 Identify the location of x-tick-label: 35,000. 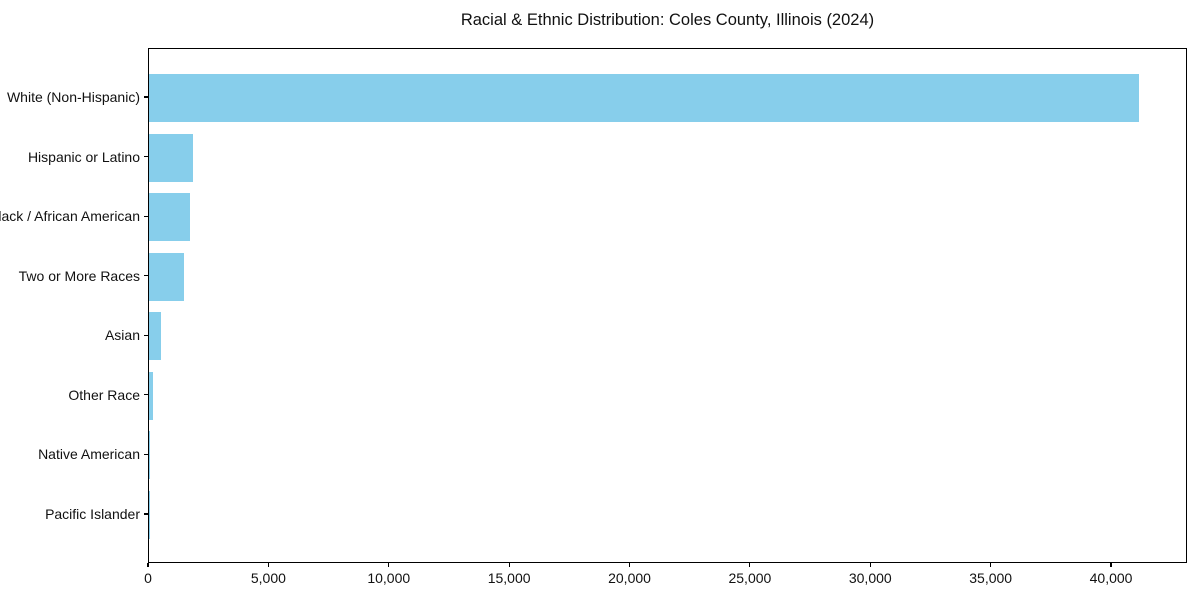
(991, 578).